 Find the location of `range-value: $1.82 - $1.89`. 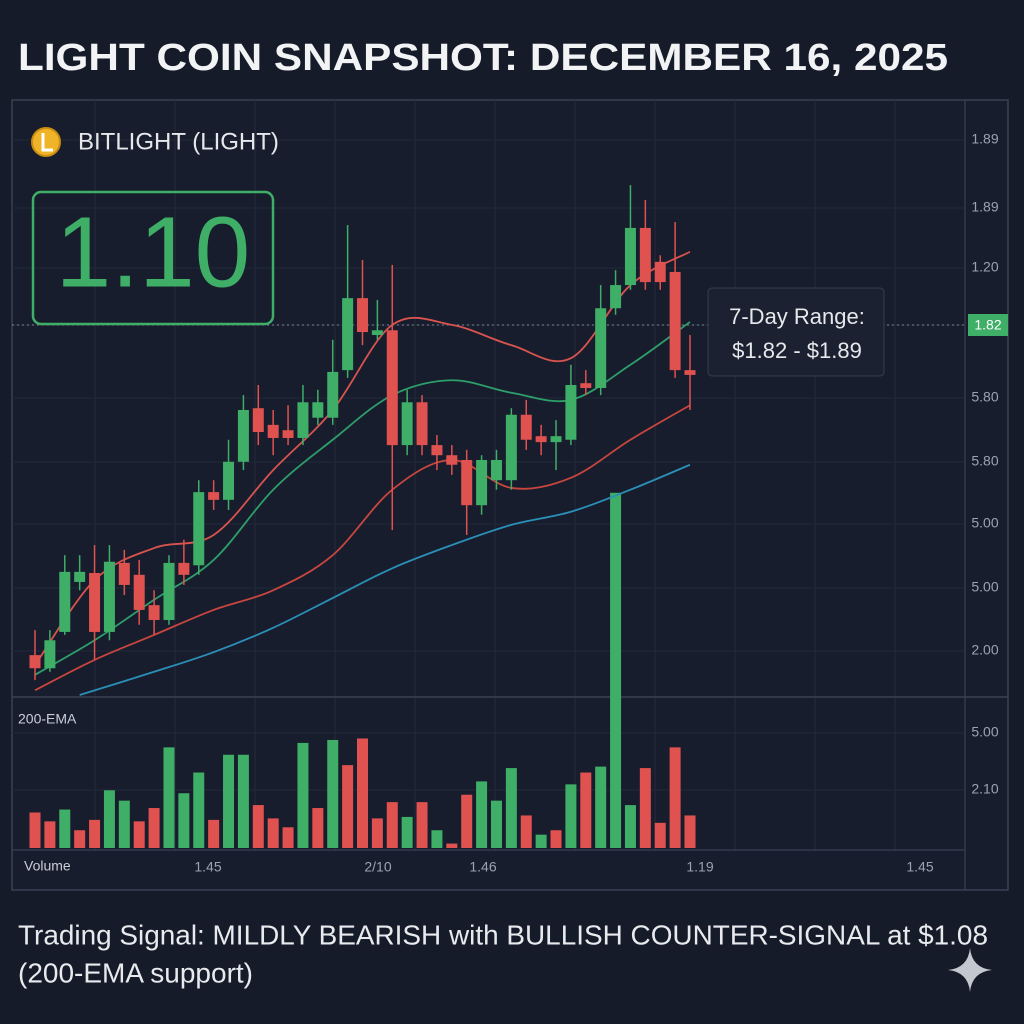

range-value: $1.82 - $1.89 is located at coordinates (797, 350).